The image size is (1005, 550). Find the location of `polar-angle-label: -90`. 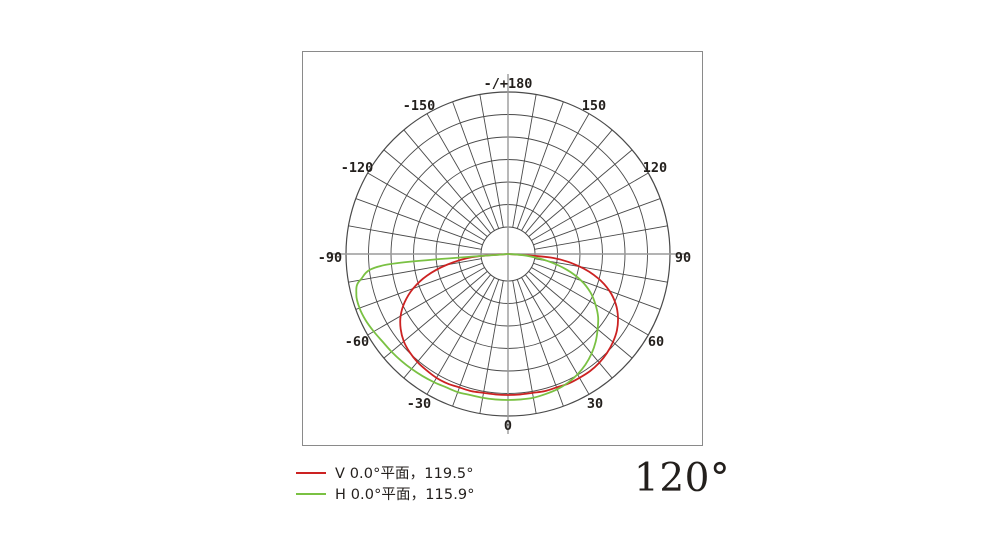

polar-angle-label: -90 is located at coordinates (330, 258).